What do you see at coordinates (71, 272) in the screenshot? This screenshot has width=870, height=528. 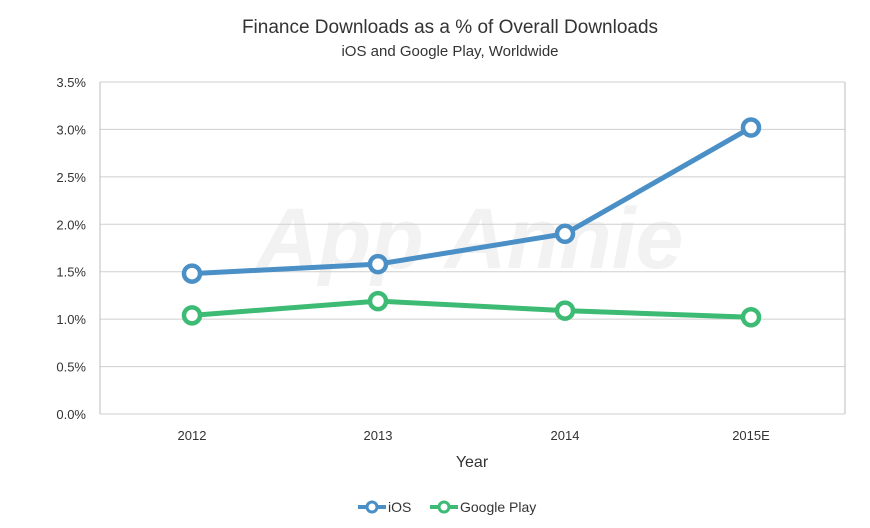 I see `y-tick-label: 1.5%` at bounding box center [71, 272].